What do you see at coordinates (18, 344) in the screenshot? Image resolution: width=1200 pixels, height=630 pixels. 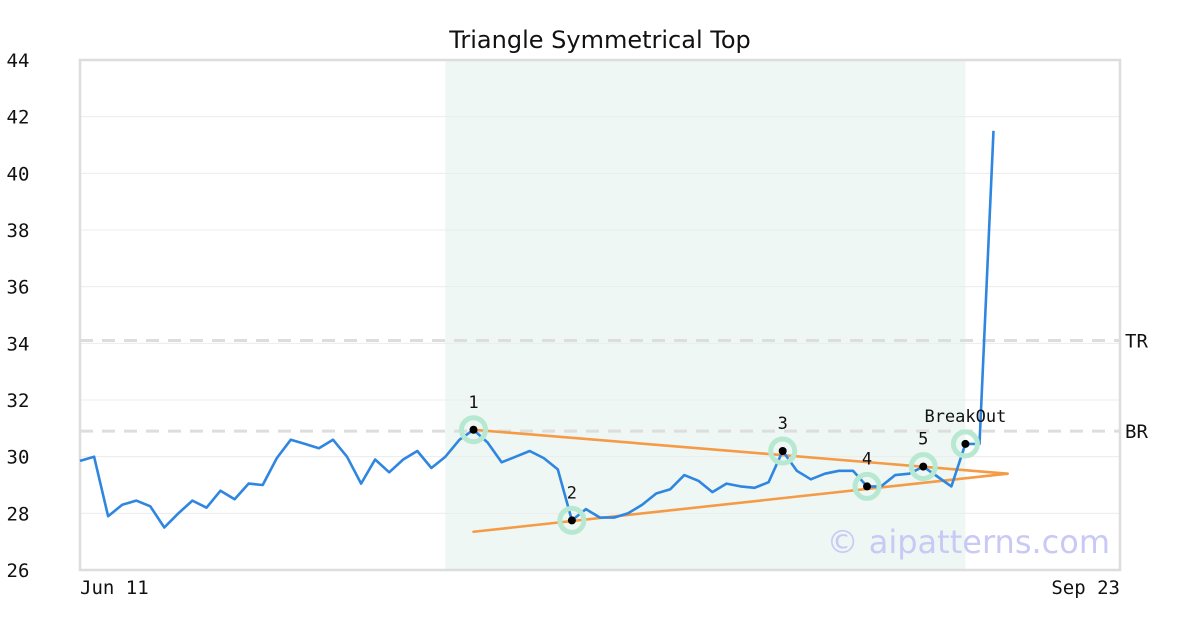 I see `y-tick-label: 34` at bounding box center [18, 344].